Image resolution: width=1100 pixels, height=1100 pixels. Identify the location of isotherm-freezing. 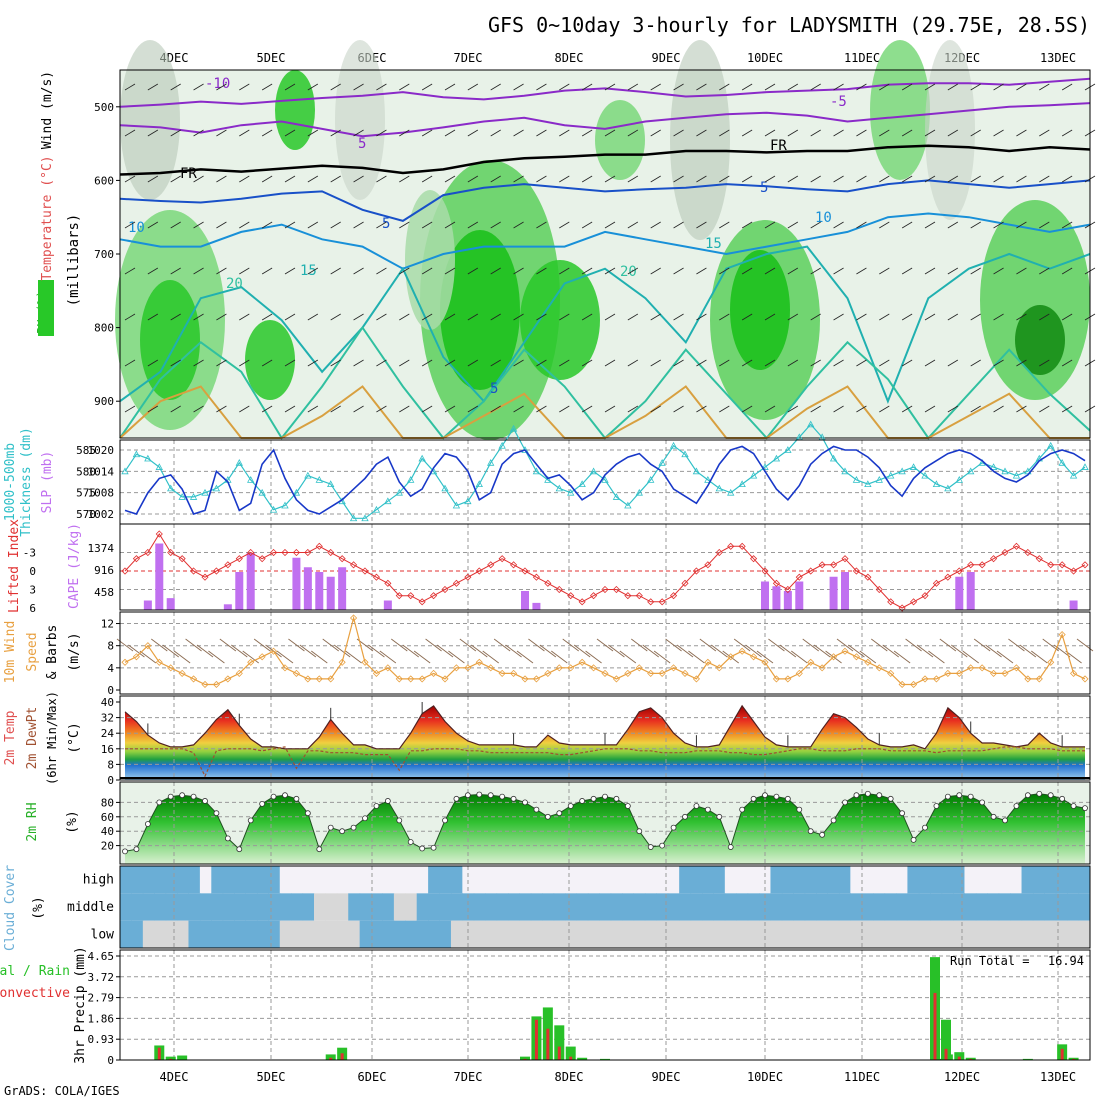
(605, 160).